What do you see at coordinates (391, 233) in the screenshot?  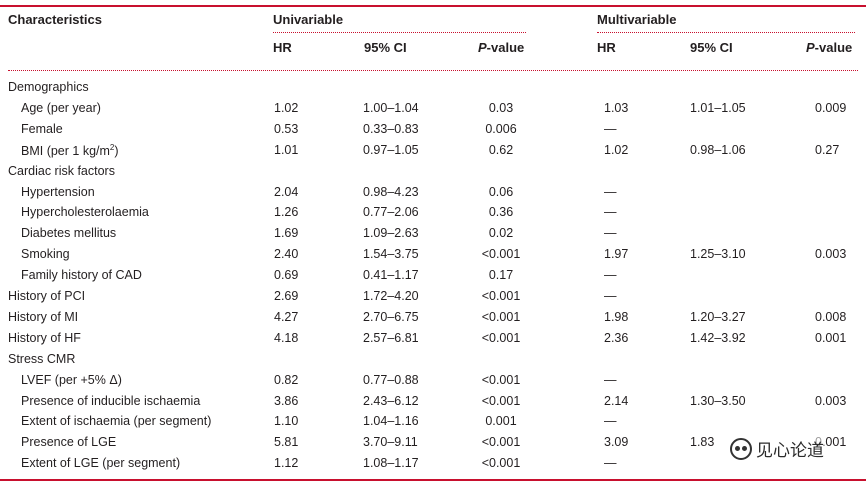 I see `univariable-ci-cell: 1.09–2.63` at bounding box center [391, 233].